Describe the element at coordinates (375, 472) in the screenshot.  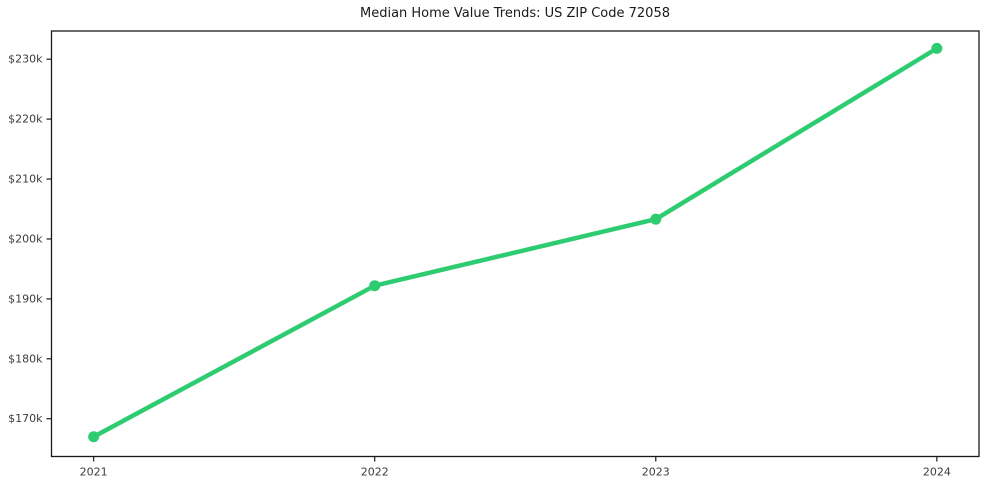
I see `x-axis-tick-label: 2022` at that location.